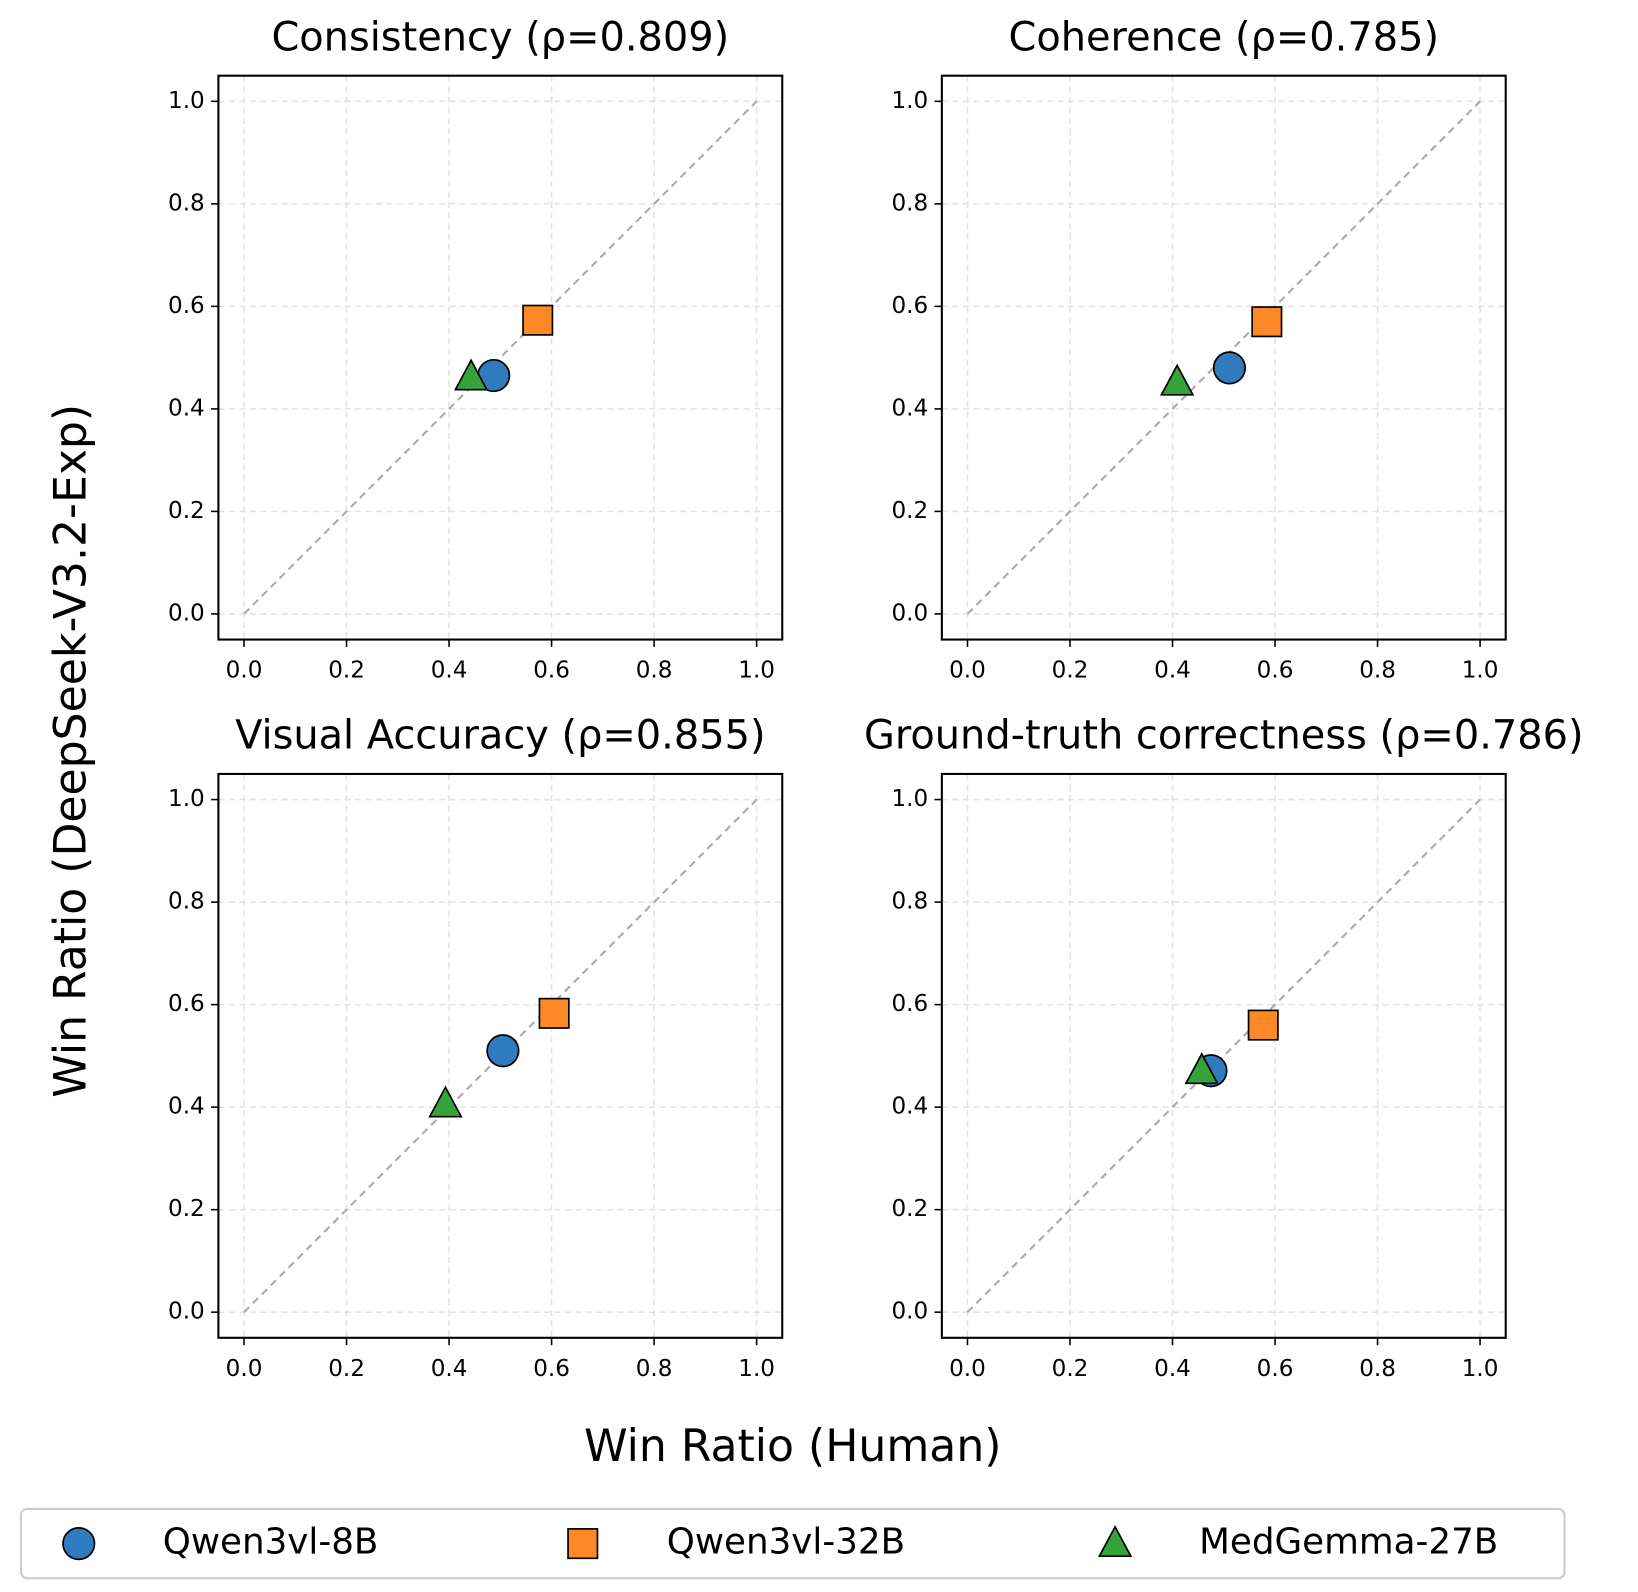 The image size is (1638, 1592). I want to click on subplot-title: Visual Accuracy (ρ=0.855), so click(500, 736).